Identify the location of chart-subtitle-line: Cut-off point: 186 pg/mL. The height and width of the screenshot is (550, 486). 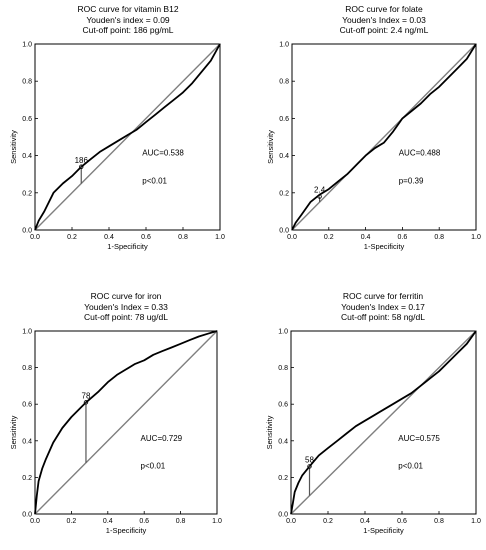
(127, 30).